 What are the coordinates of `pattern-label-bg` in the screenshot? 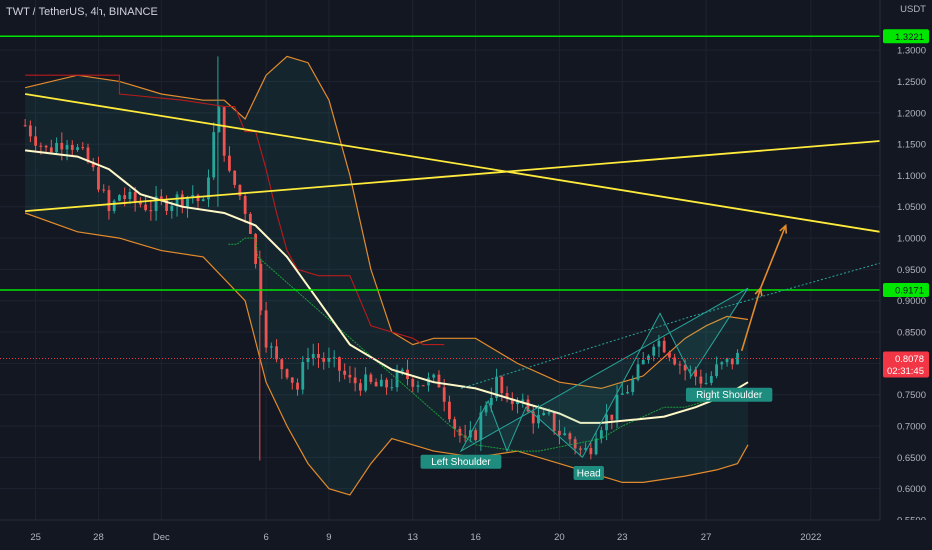 It's located at (729, 394).